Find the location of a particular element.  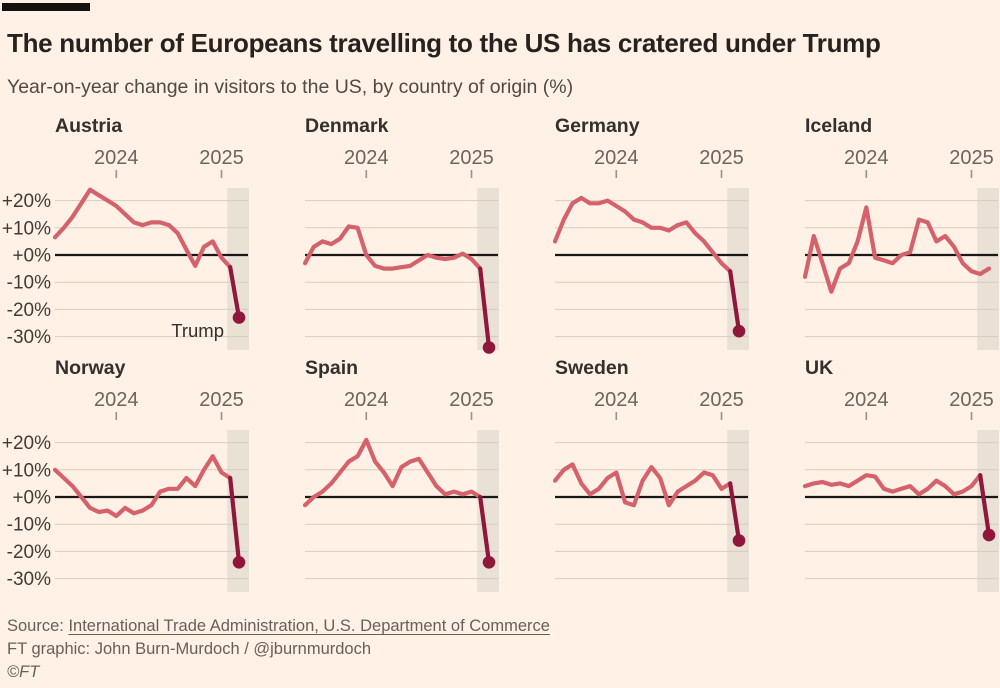

chart-panel-title-sweden: Sweden is located at coordinates (592, 368).